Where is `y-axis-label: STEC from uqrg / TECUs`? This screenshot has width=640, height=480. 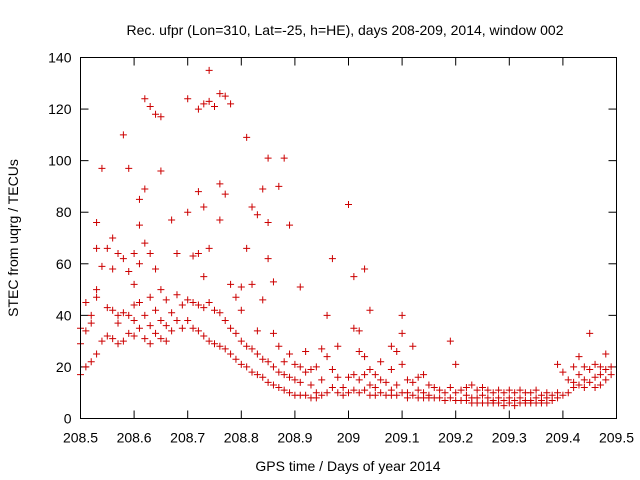 y-axis-label: STEC from uqrg / TECUs is located at coordinates (13, 238).